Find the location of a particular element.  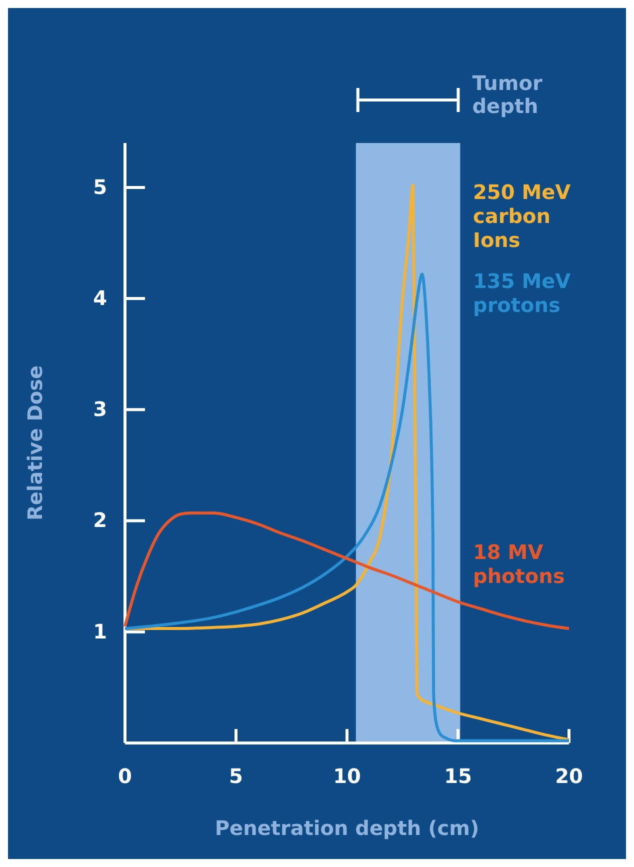

line-series is located at coordinates (347, 571).